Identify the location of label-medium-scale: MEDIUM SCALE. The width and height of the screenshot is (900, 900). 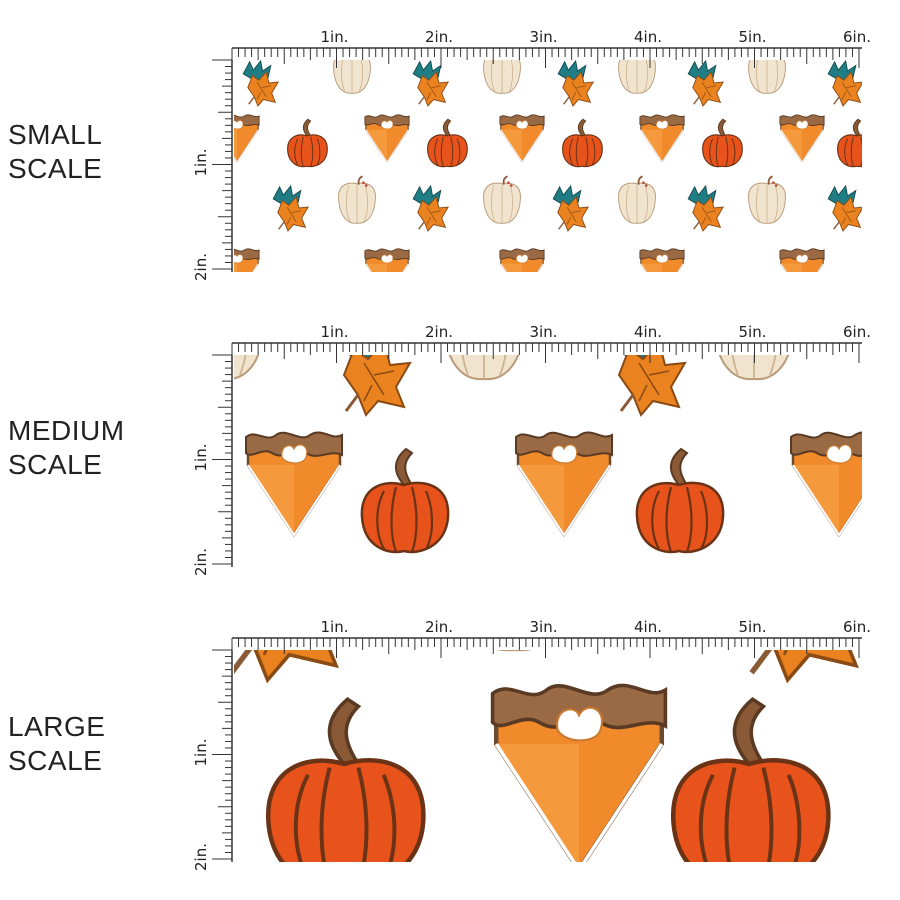
(66, 448).